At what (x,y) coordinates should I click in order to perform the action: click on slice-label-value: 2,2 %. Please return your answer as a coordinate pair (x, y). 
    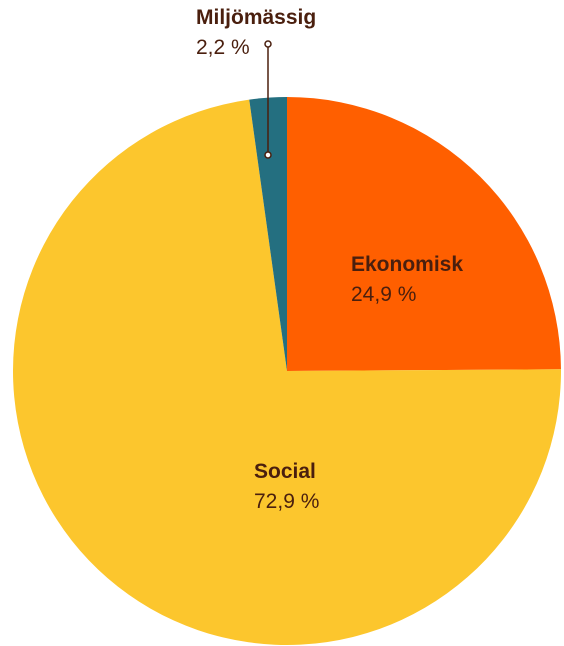
    Looking at the image, I should click on (223, 47).